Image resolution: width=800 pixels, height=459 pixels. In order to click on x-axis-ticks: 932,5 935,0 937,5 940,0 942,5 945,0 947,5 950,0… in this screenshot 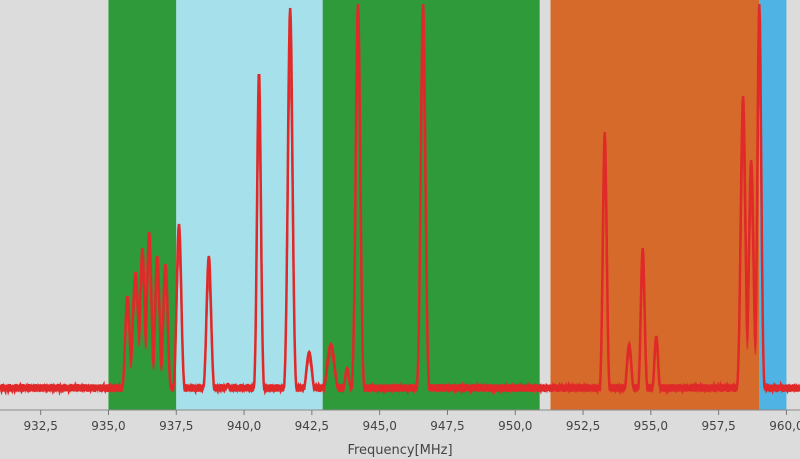, I will do `click(411, 421)`.